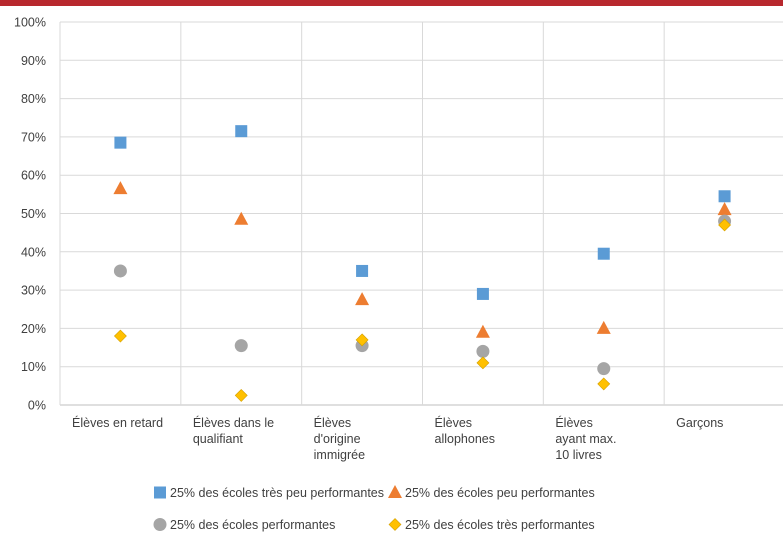 Image resolution: width=783 pixels, height=538 pixels. I want to click on y-tick-label: 90%, so click(33, 61).